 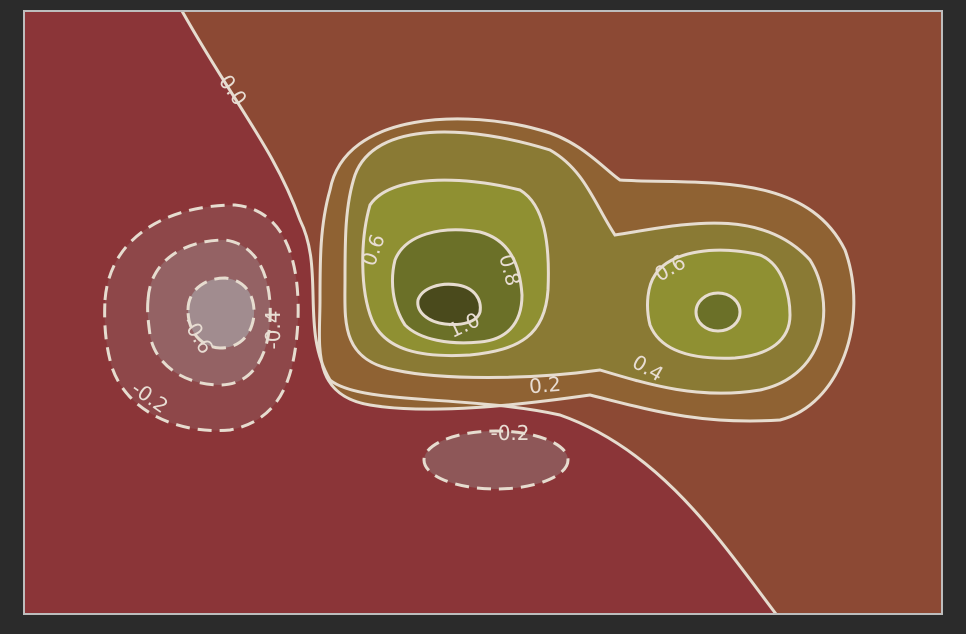 I want to click on contour-line-0-6-left, so click(x=455, y=268).